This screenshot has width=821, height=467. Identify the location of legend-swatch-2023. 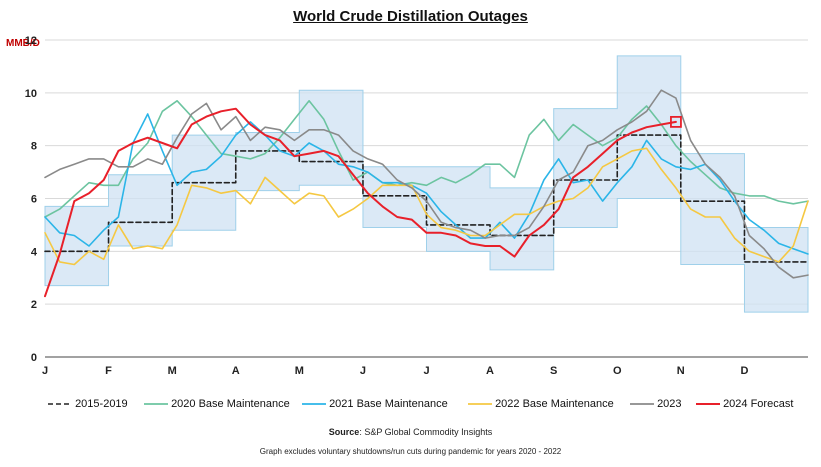
(642, 404).